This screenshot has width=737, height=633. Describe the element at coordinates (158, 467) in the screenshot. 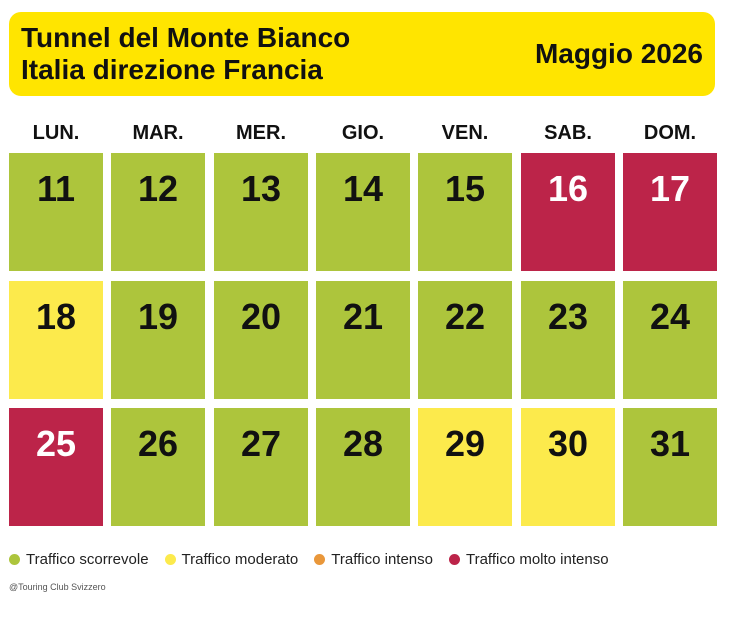

I see `day-cell-scorrevole: 26` at that location.